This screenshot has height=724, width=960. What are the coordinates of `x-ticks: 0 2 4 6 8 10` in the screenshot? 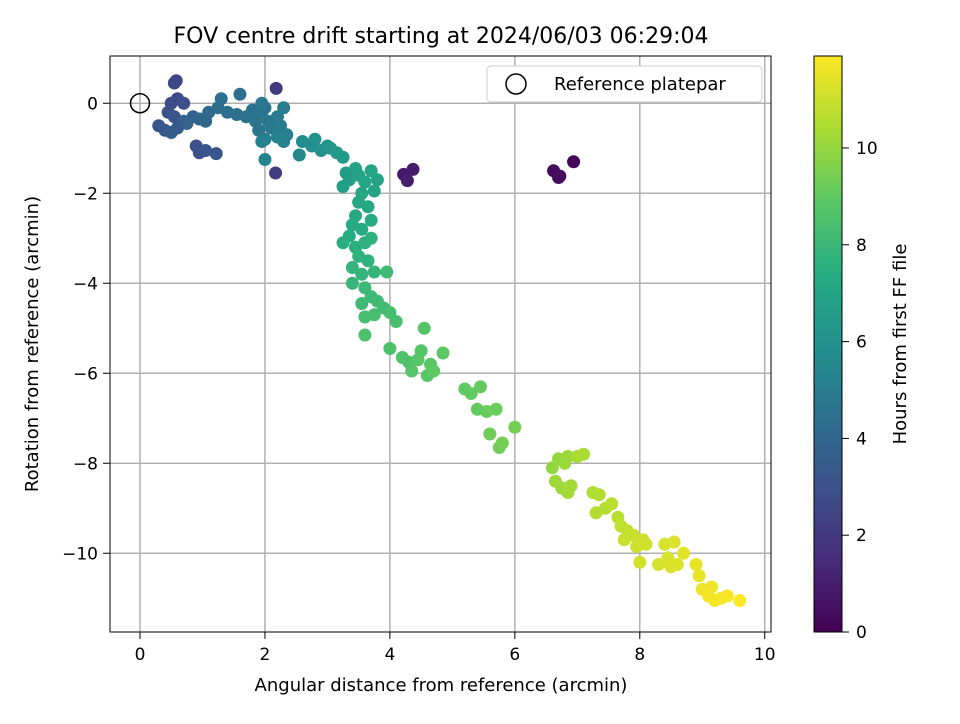 It's located at (455, 648).